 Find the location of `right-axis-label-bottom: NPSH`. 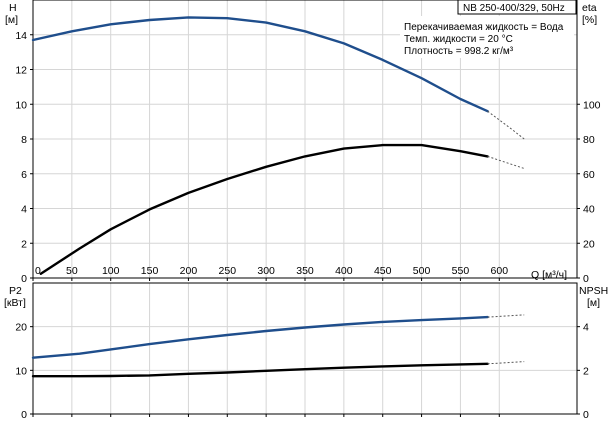

right-axis-label-bottom: NPSH is located at coordinates (593, 291).